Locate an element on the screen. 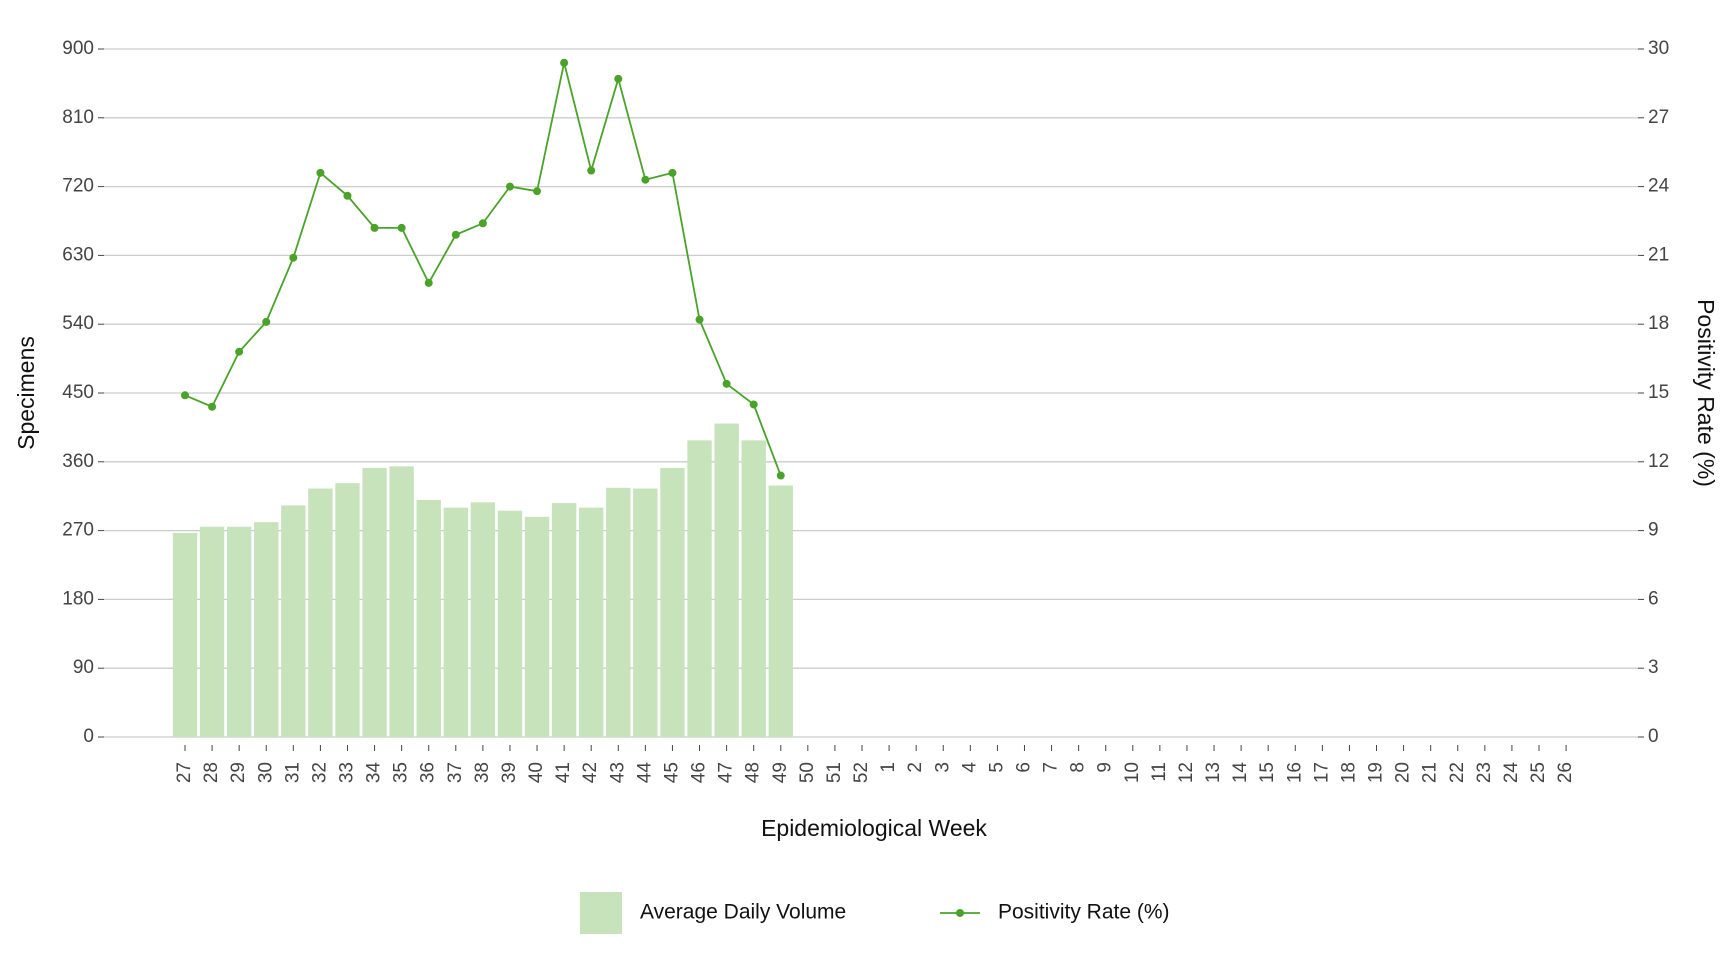 The image size is (1728, 965). x-tick-label: 11 is located at coordinates (1159, 772).